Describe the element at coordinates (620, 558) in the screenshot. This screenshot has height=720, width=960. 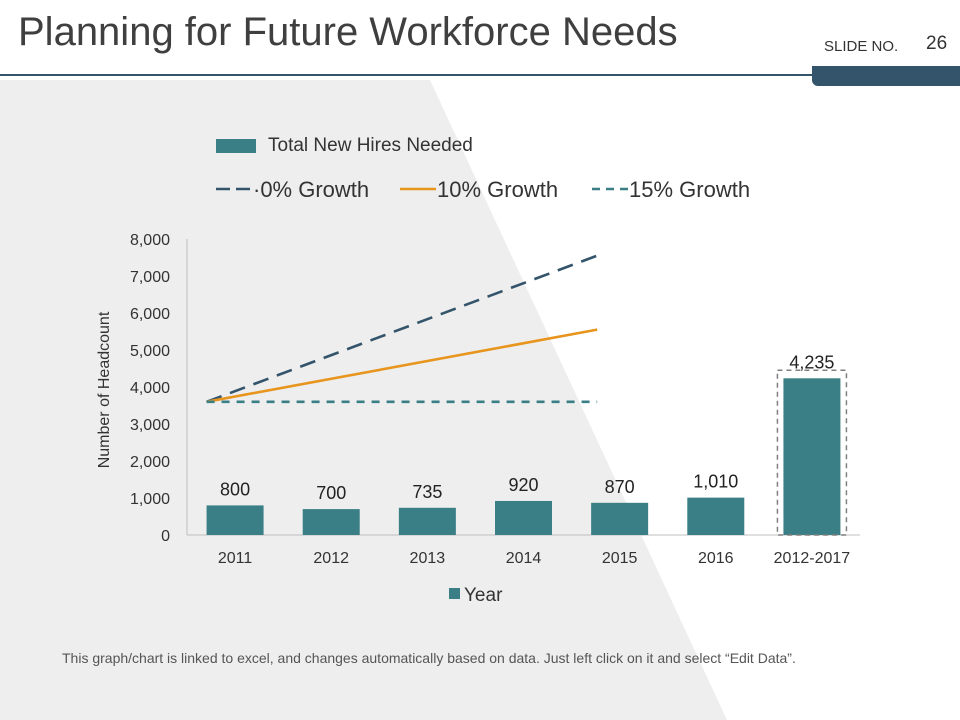
I see `x-tick-label: 2015` at that location.